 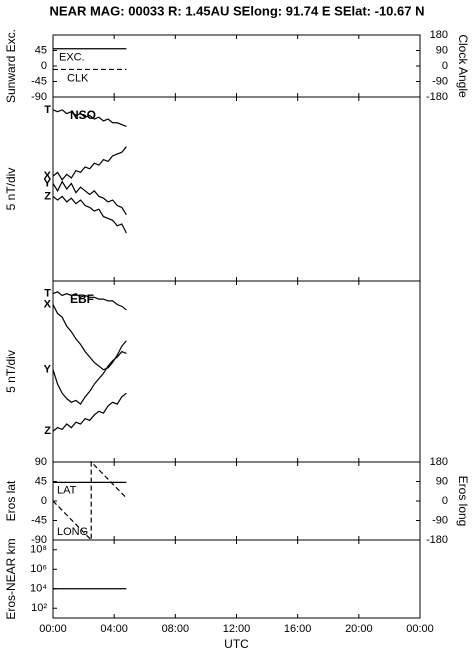 I want to click on series-label: EXC., so click(x=72, y=58).